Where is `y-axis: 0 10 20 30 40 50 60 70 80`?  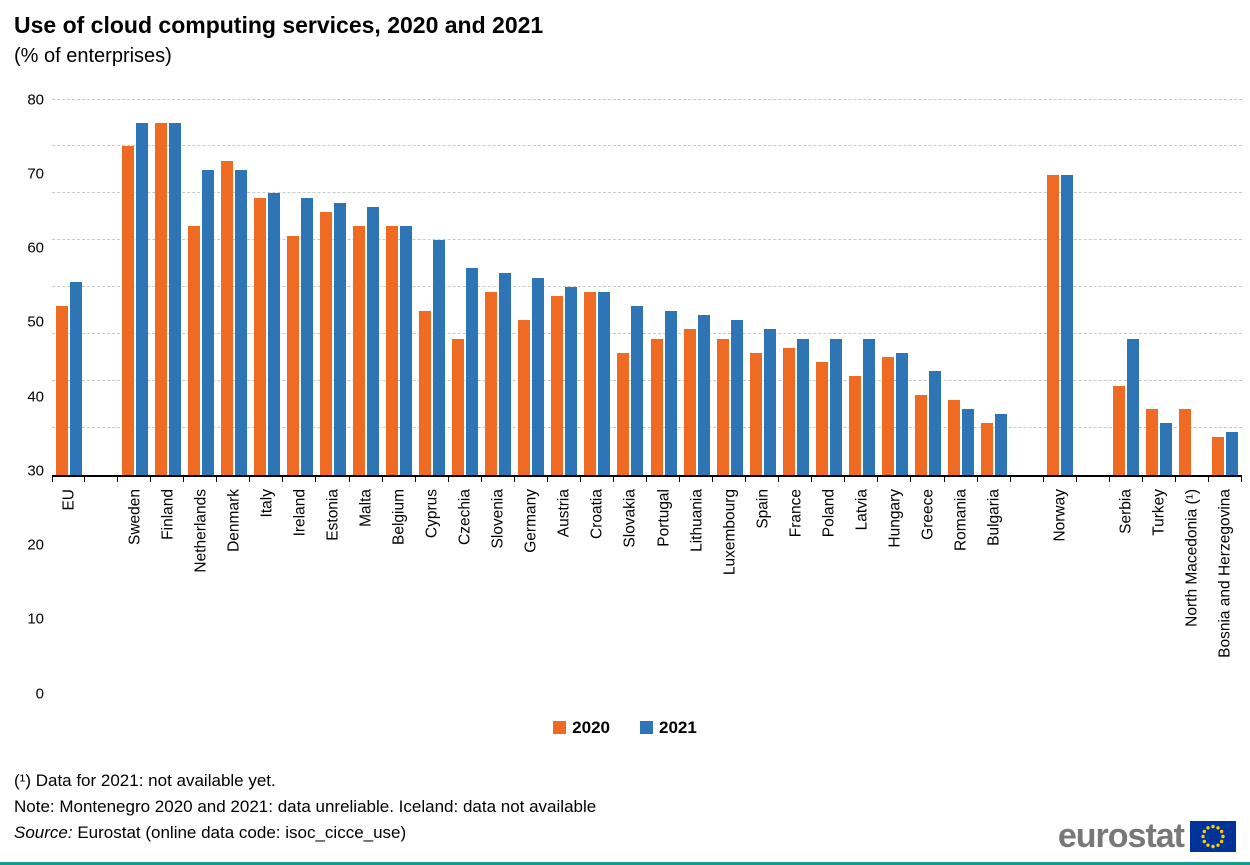
y-axis: 0 10 20 30 40 50 60 70 80 is located at coordinates (31, 396).